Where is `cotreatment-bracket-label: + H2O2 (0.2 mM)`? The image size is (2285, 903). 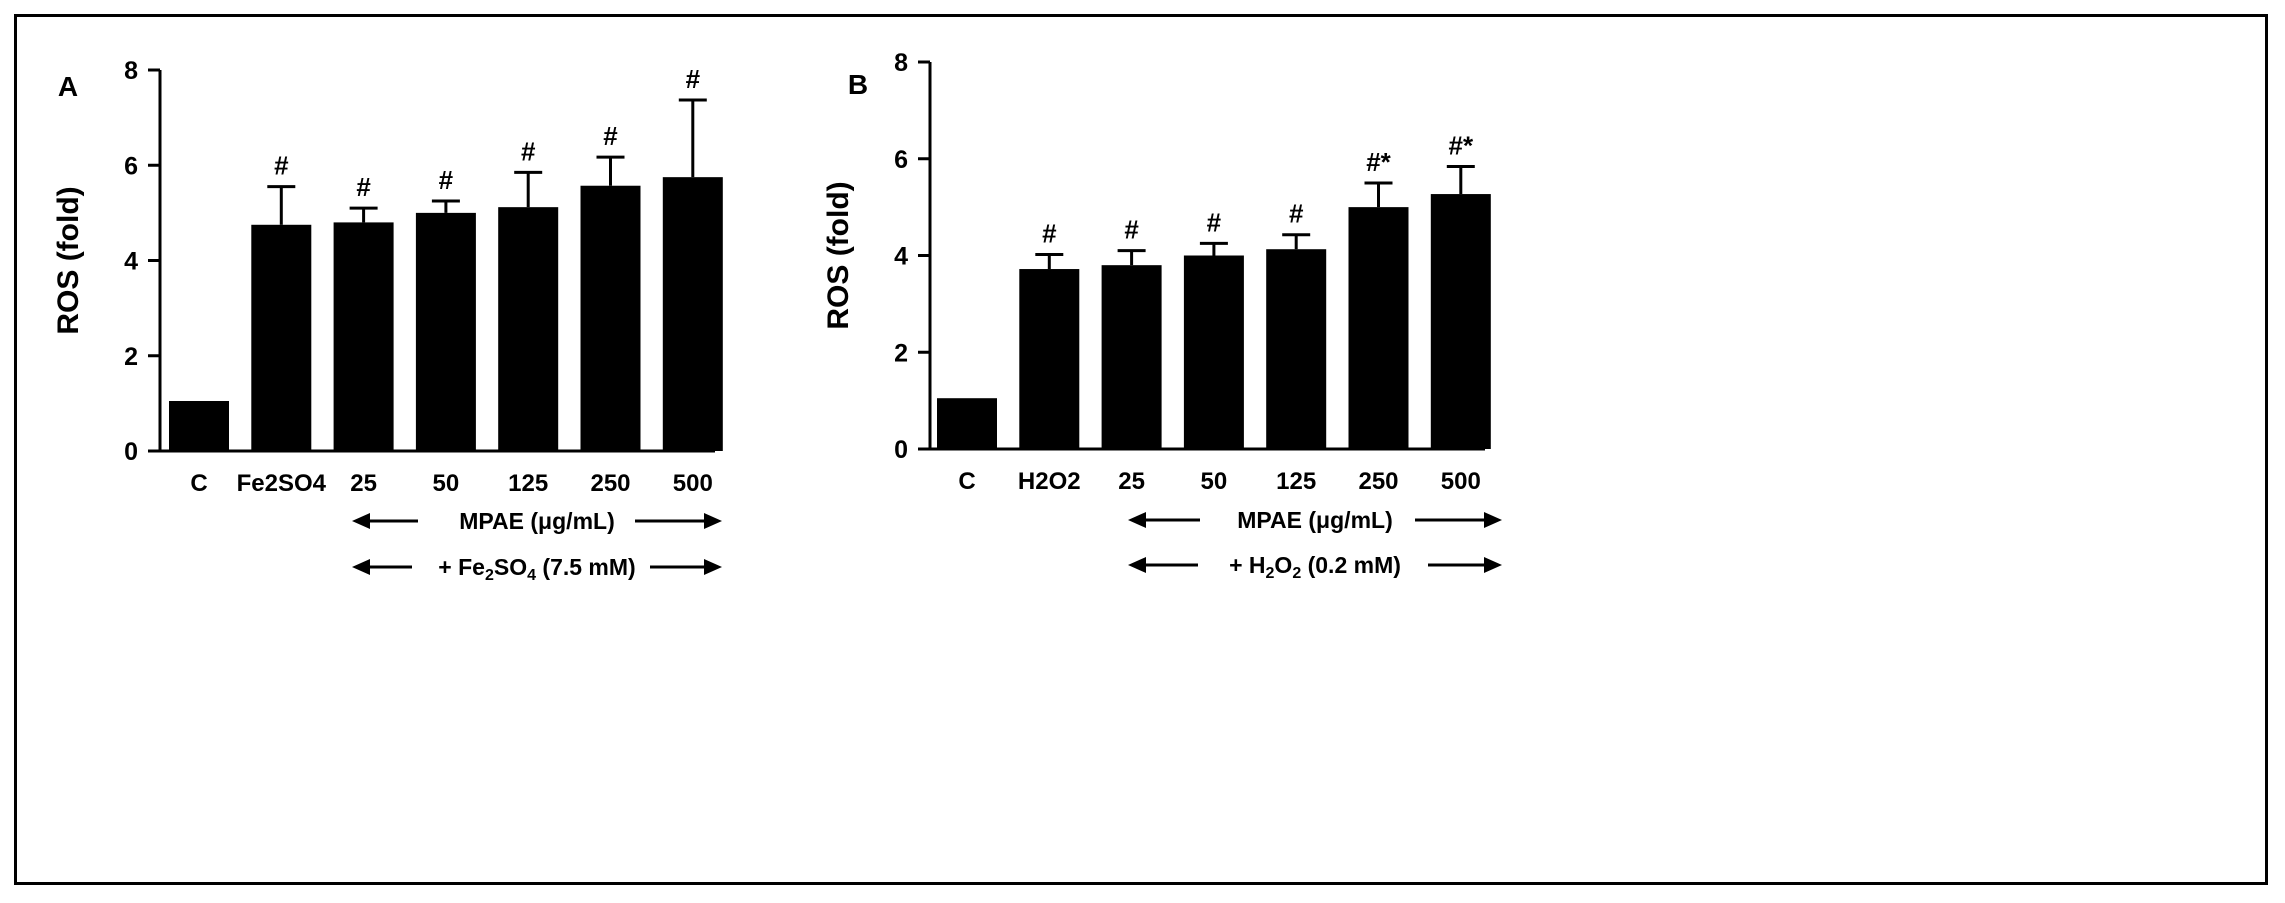
cotreatment-bracket-label: + H2O2 (0.2 mM) is located at coordinates (1315, 567).